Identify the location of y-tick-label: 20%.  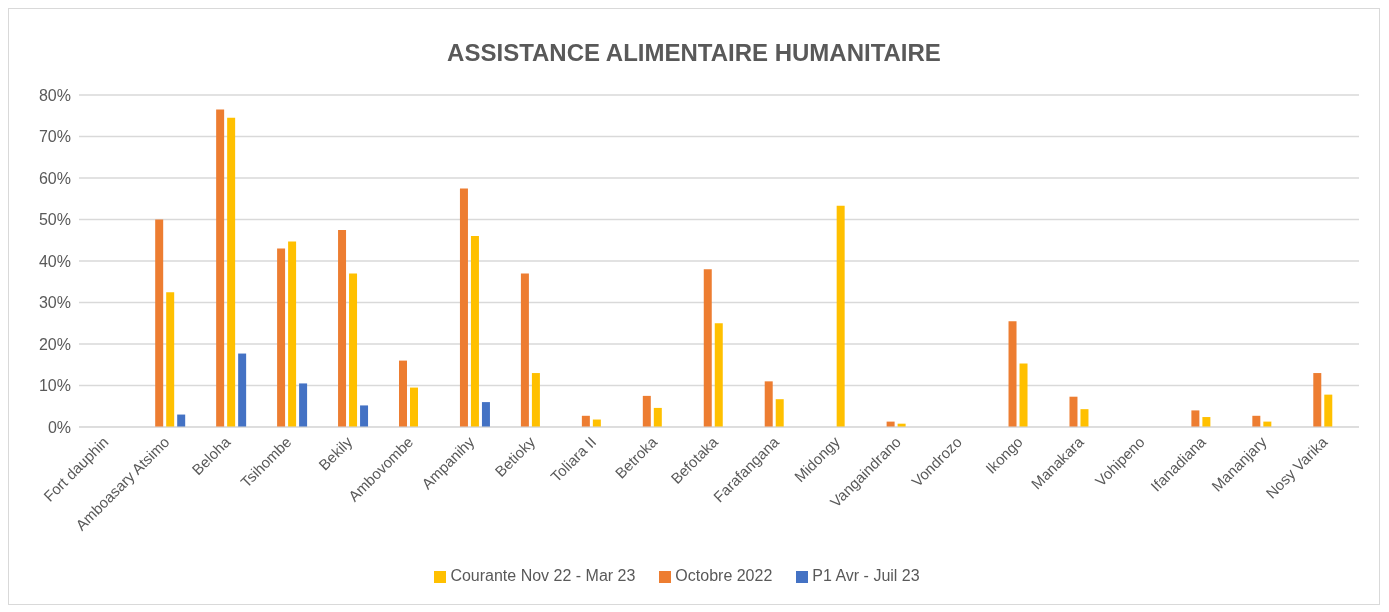
(54, 344).